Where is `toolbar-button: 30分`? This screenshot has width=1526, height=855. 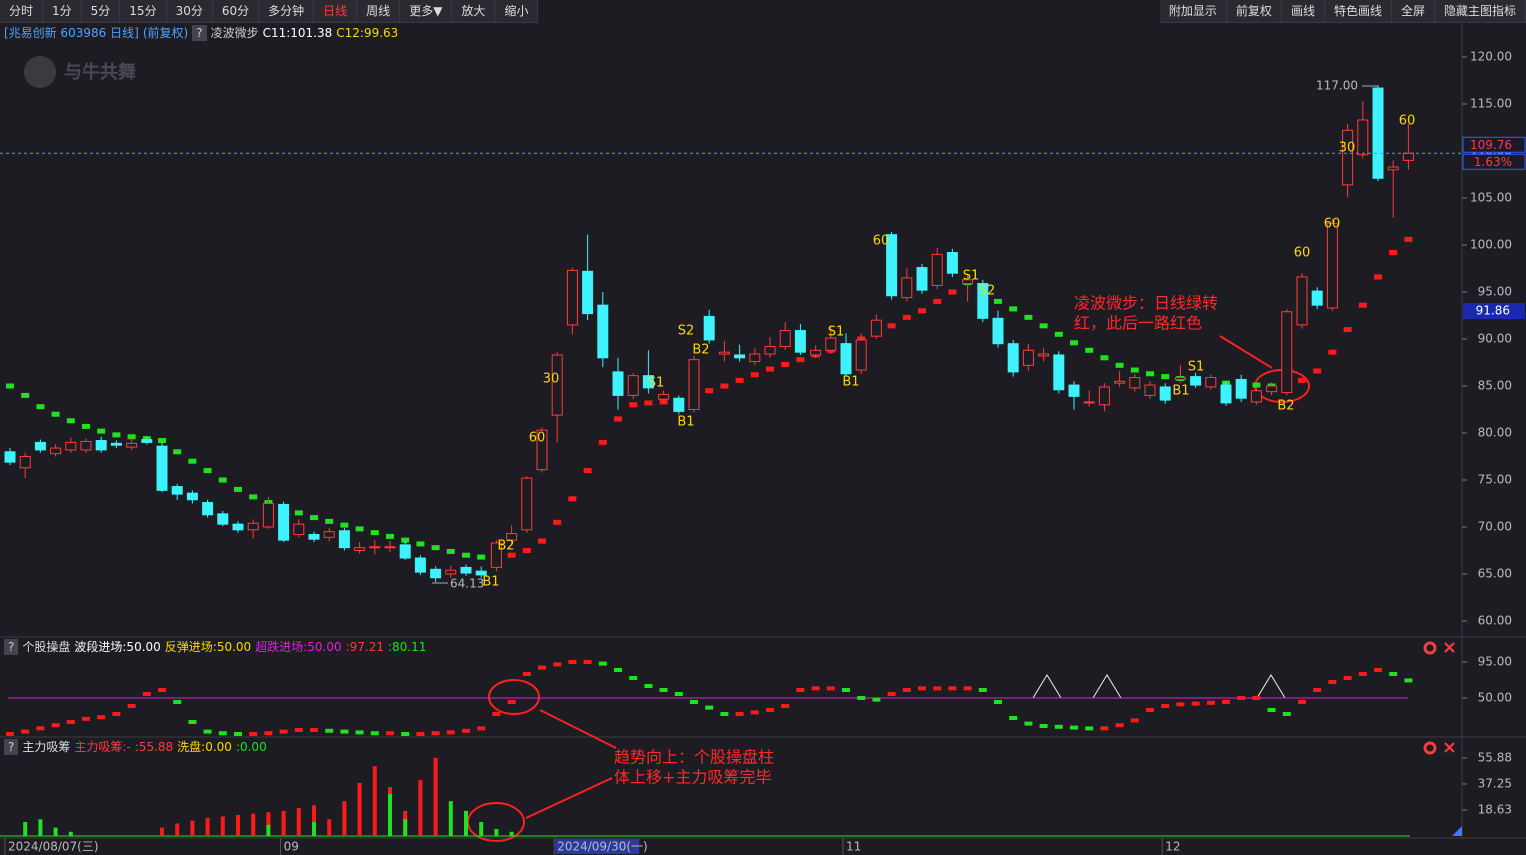
toolbar-button: 30分 is located at coordinates (190, 11).